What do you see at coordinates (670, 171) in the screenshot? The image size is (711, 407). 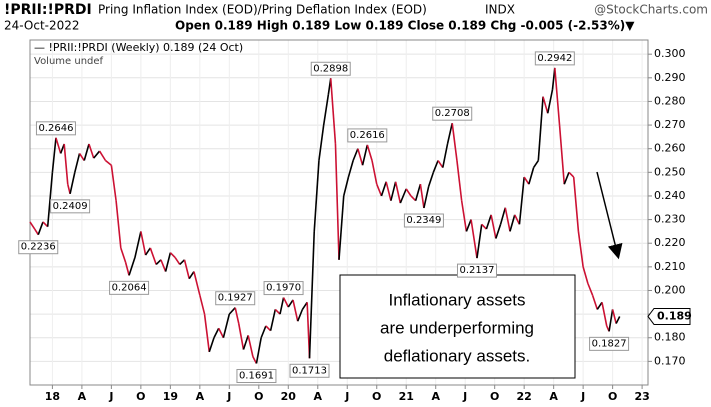 I see `y-tick-label: 0.250` at bounding box center [670, 171].